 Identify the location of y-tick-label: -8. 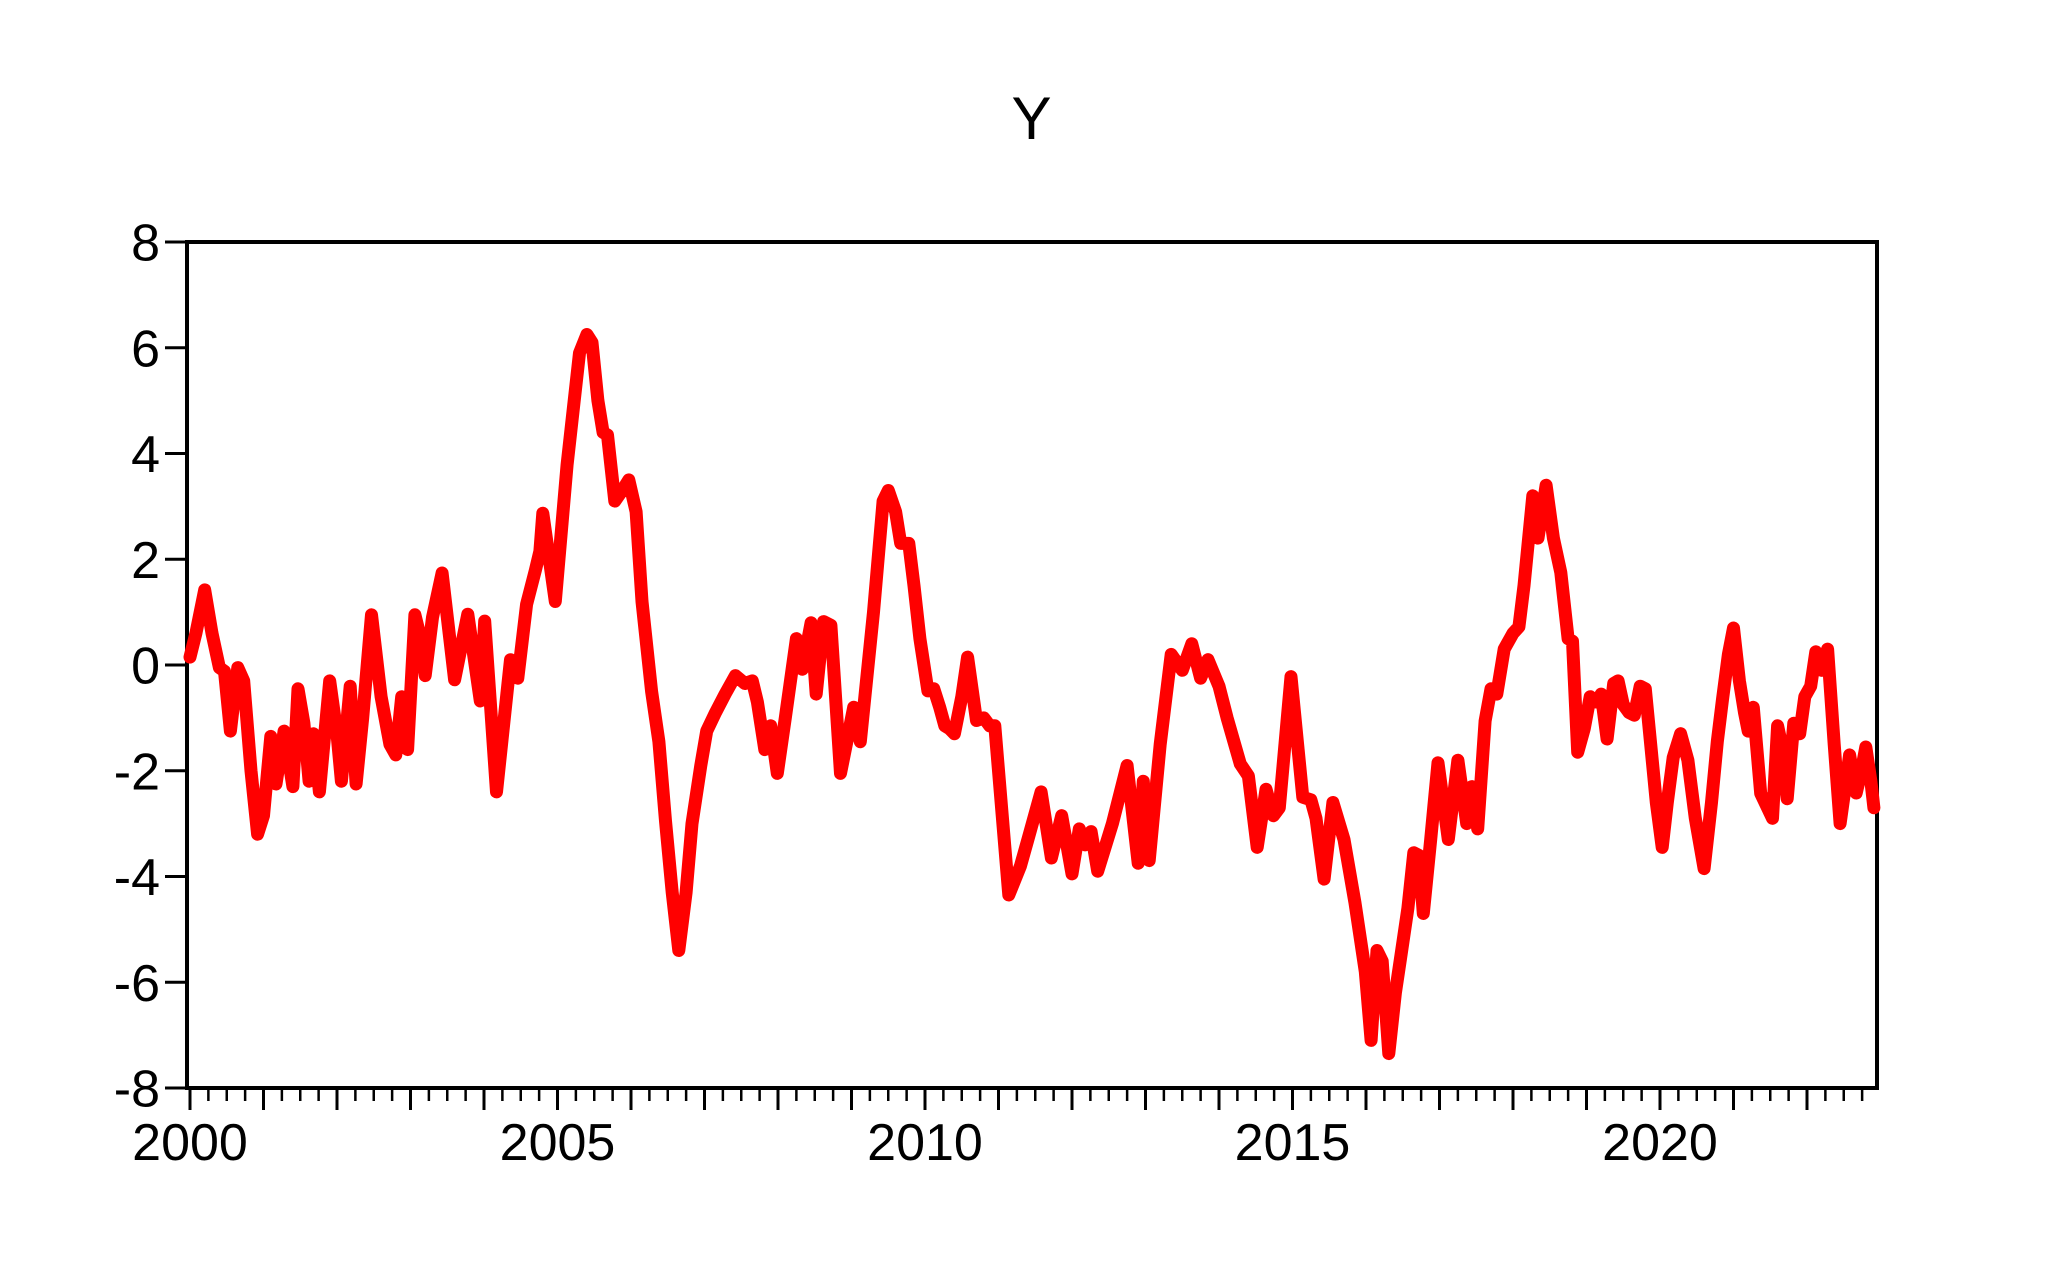
(137, 1090).